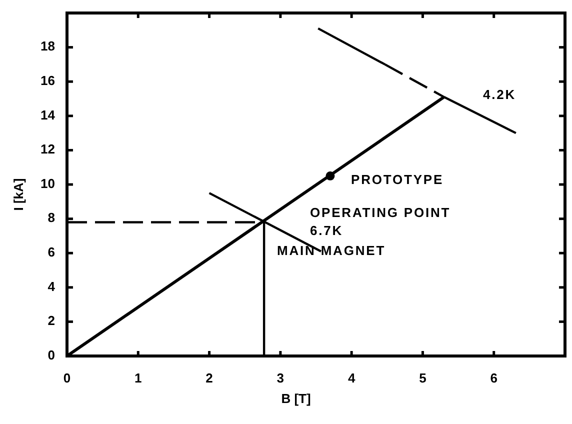 This screenshot has height=424, width=572. I want to click on annotation: PROTOTYPE, so click(397, 180).